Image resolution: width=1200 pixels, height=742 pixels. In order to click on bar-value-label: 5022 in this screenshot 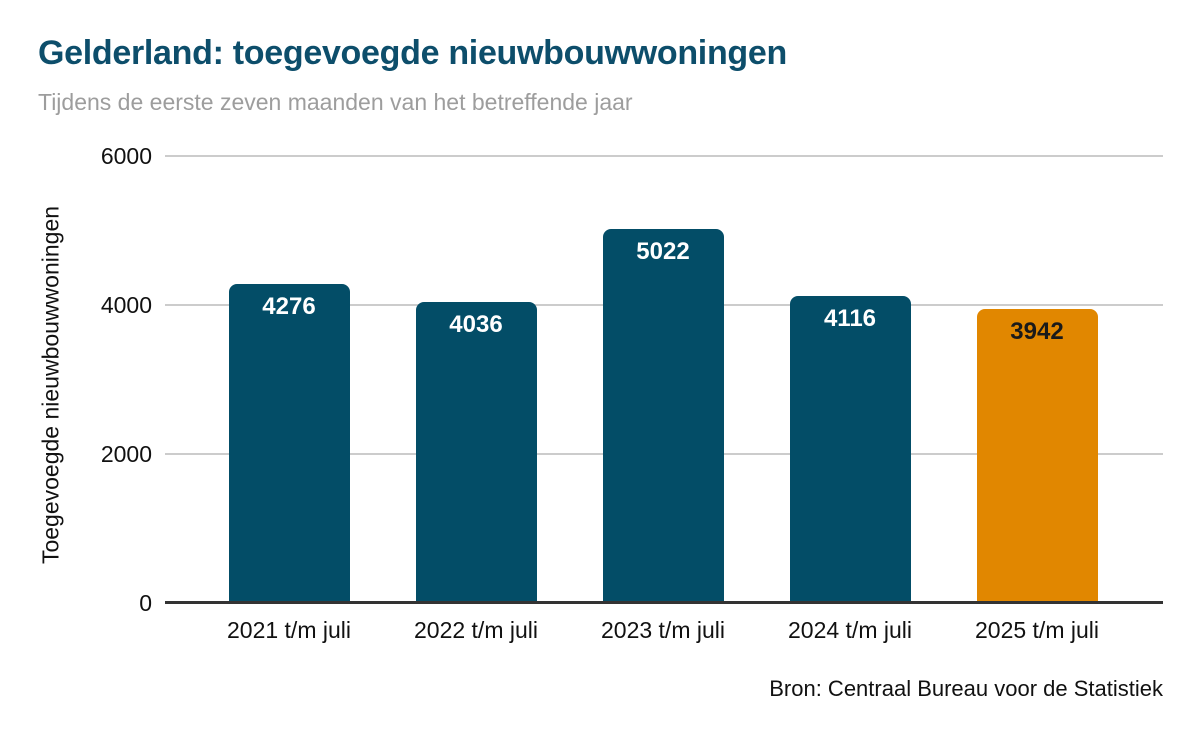, I will do `click(663, 251)`.